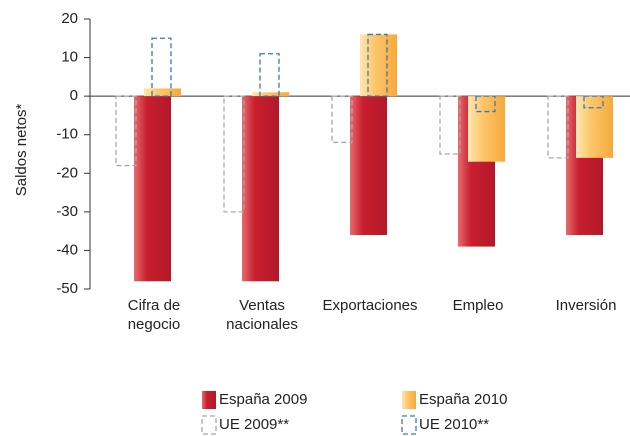 The image size is (630, 436). Describe the element at coordinates (463, 399) in the screenshot. I see `legend-label: España 2010` at that location.